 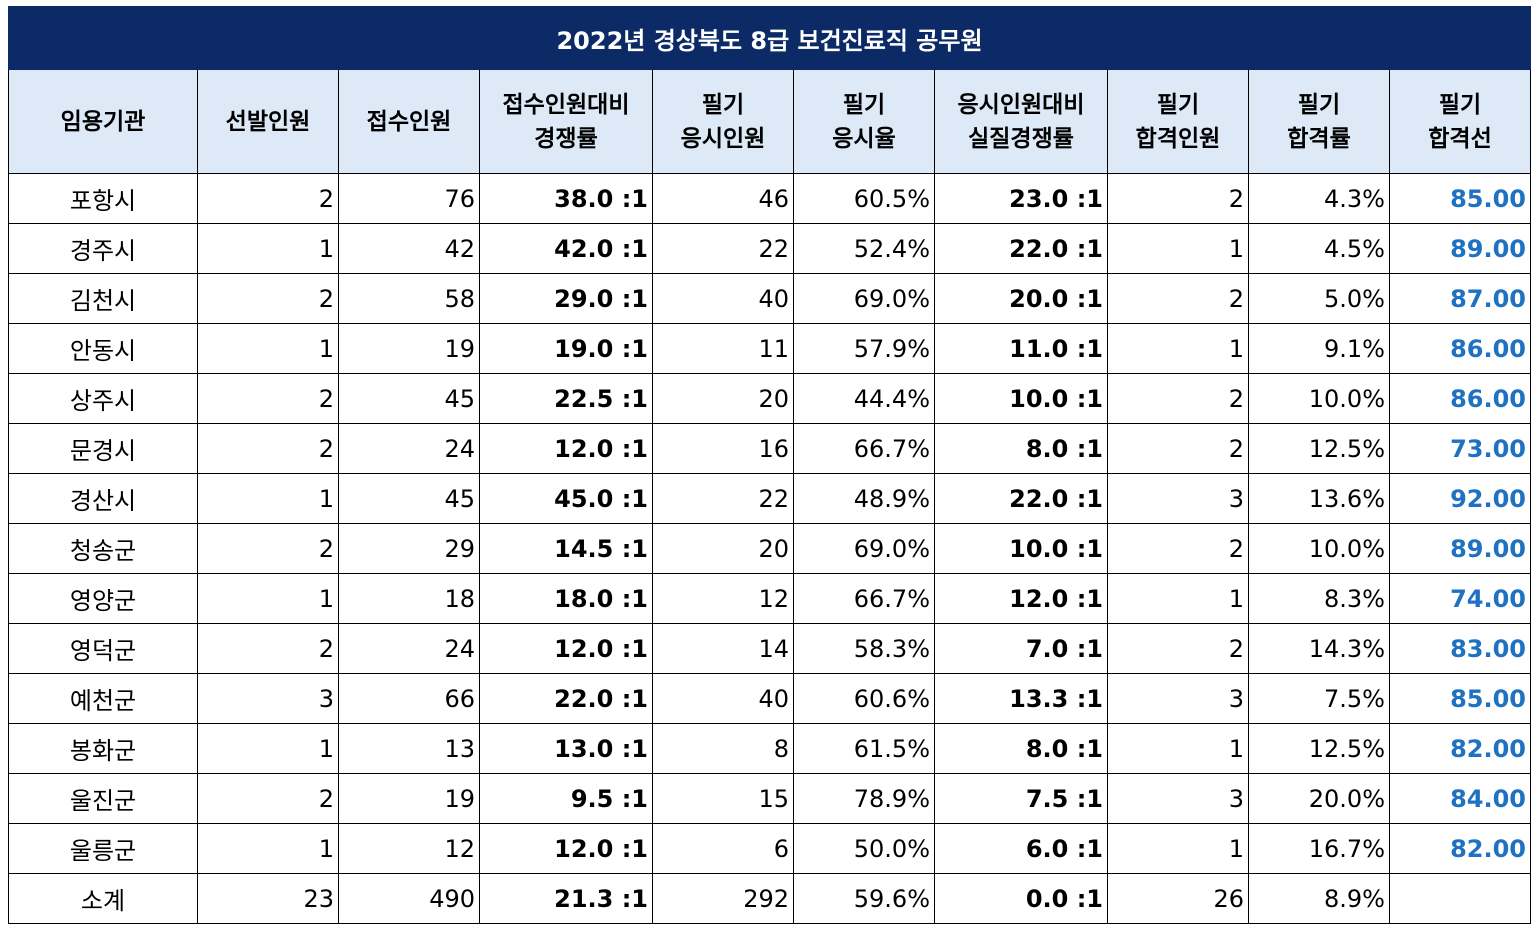 What do you see at coordinates (103, 498) in the screenshot?
I see `cell-agency: 경산시` at bounding box center [103, 498].